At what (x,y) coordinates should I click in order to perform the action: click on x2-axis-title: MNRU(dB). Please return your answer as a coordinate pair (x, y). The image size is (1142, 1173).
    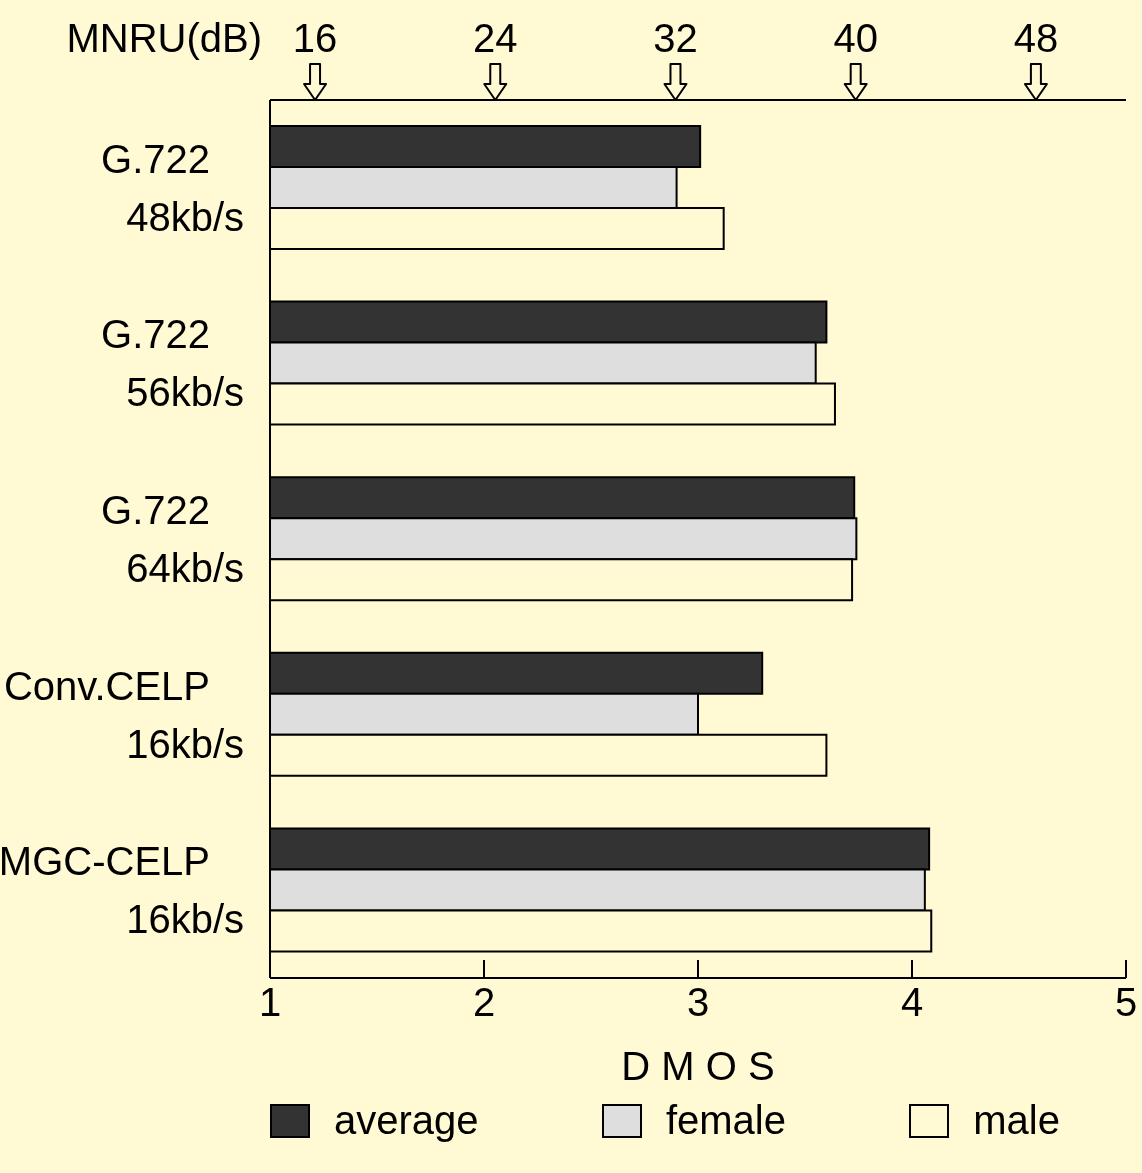
    Looking at the image, I should click on (164, 38).